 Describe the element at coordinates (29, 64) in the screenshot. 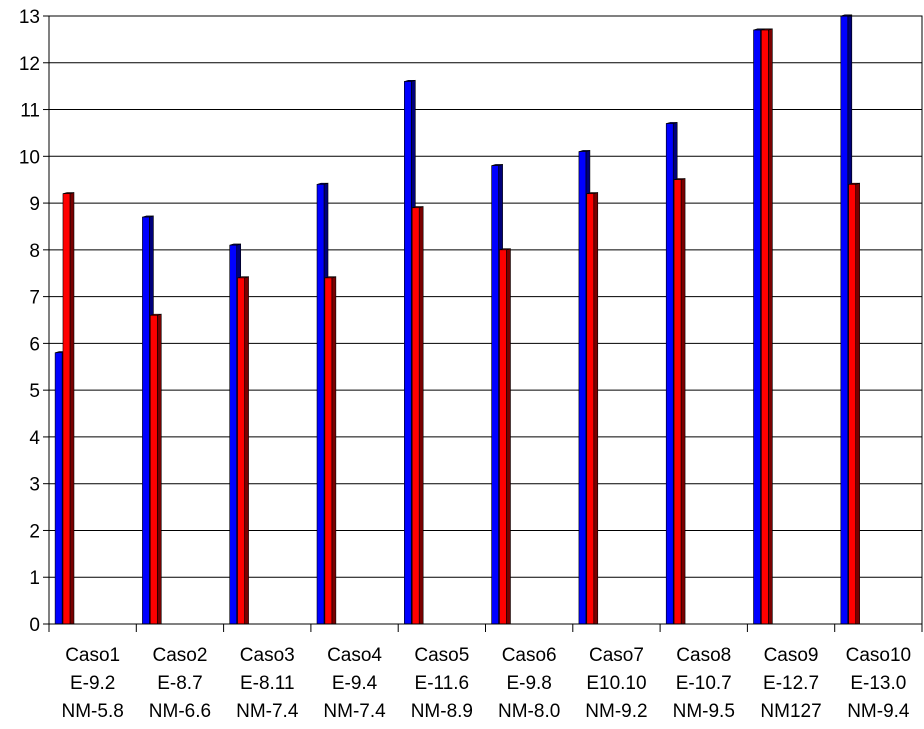

I see `y-tick-label: 12` at that location.